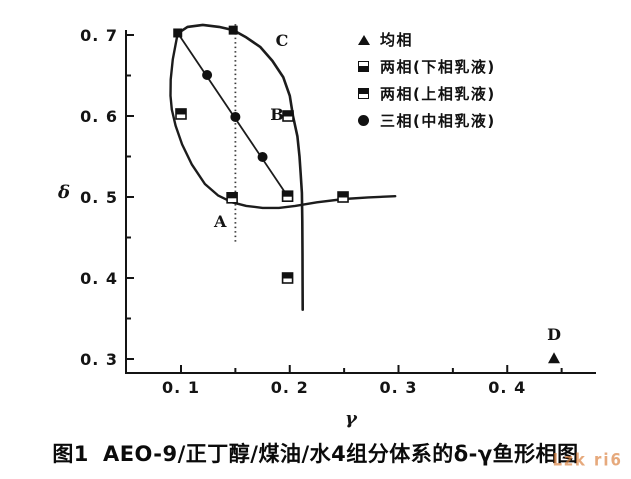  Describe the element at coordinates (369, 93) in the screenshot. I see `square-top-filled-icon` at that location.